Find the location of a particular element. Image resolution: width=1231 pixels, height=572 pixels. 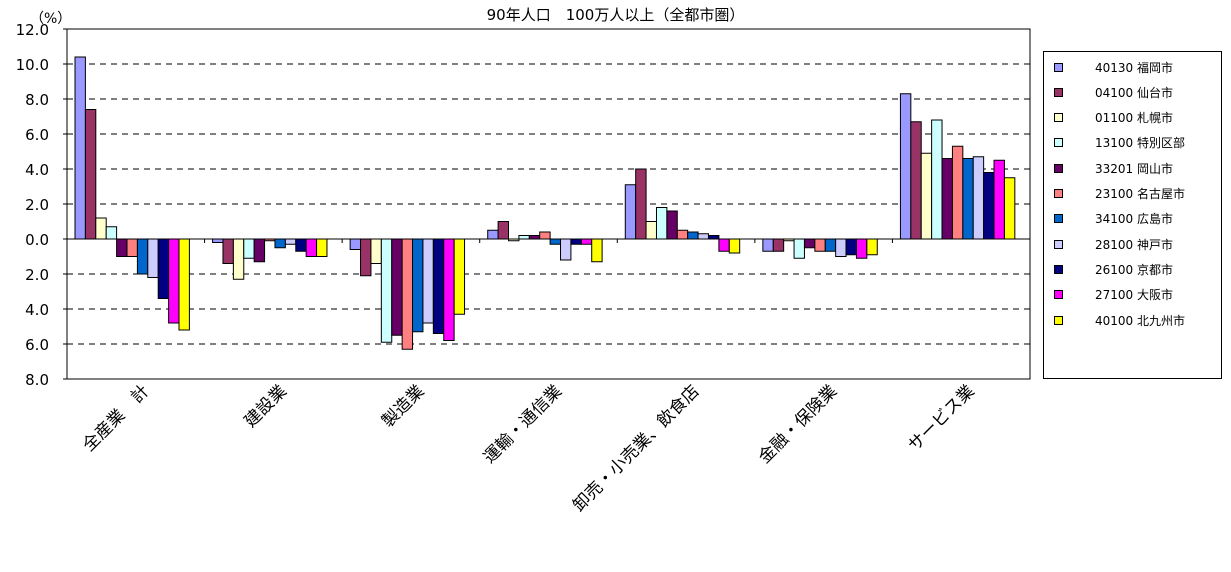

legend-label: 40100 北九州市 is located at coordinates (1140, 320).